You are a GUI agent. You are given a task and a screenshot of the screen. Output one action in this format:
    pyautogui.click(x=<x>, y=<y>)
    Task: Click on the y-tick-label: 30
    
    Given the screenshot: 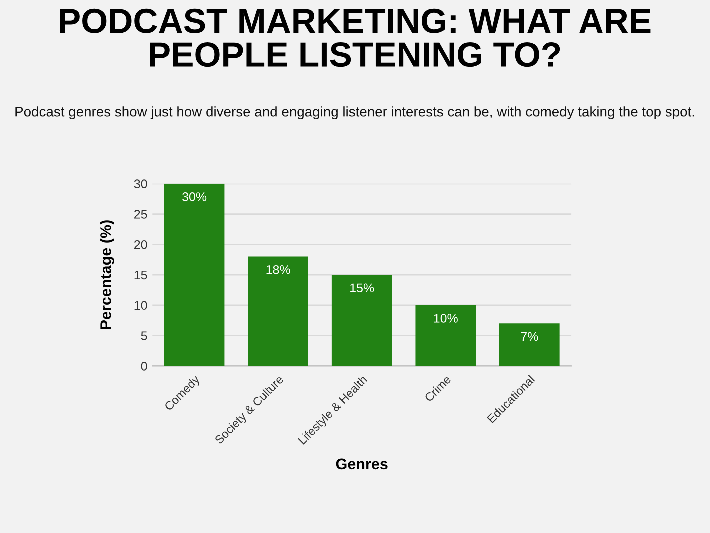 What is the action you would take?
    pyautogui.click(x=141, y=184)
    